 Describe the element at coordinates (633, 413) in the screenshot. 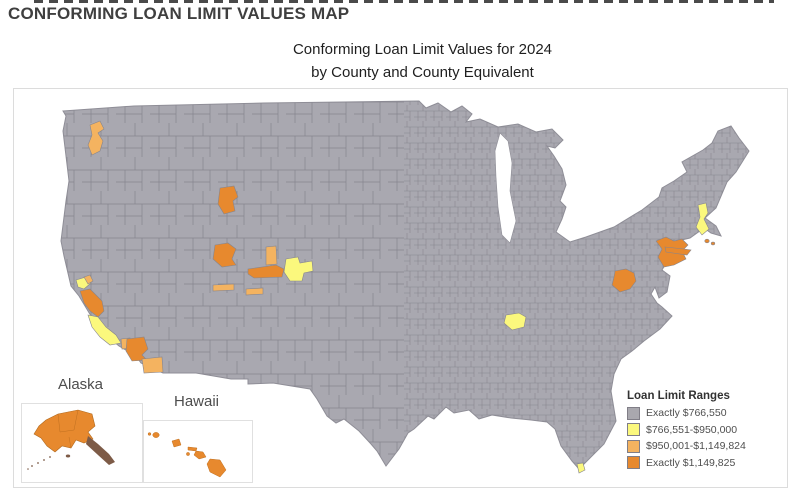

I see `legend-swatch-gray` at that location.